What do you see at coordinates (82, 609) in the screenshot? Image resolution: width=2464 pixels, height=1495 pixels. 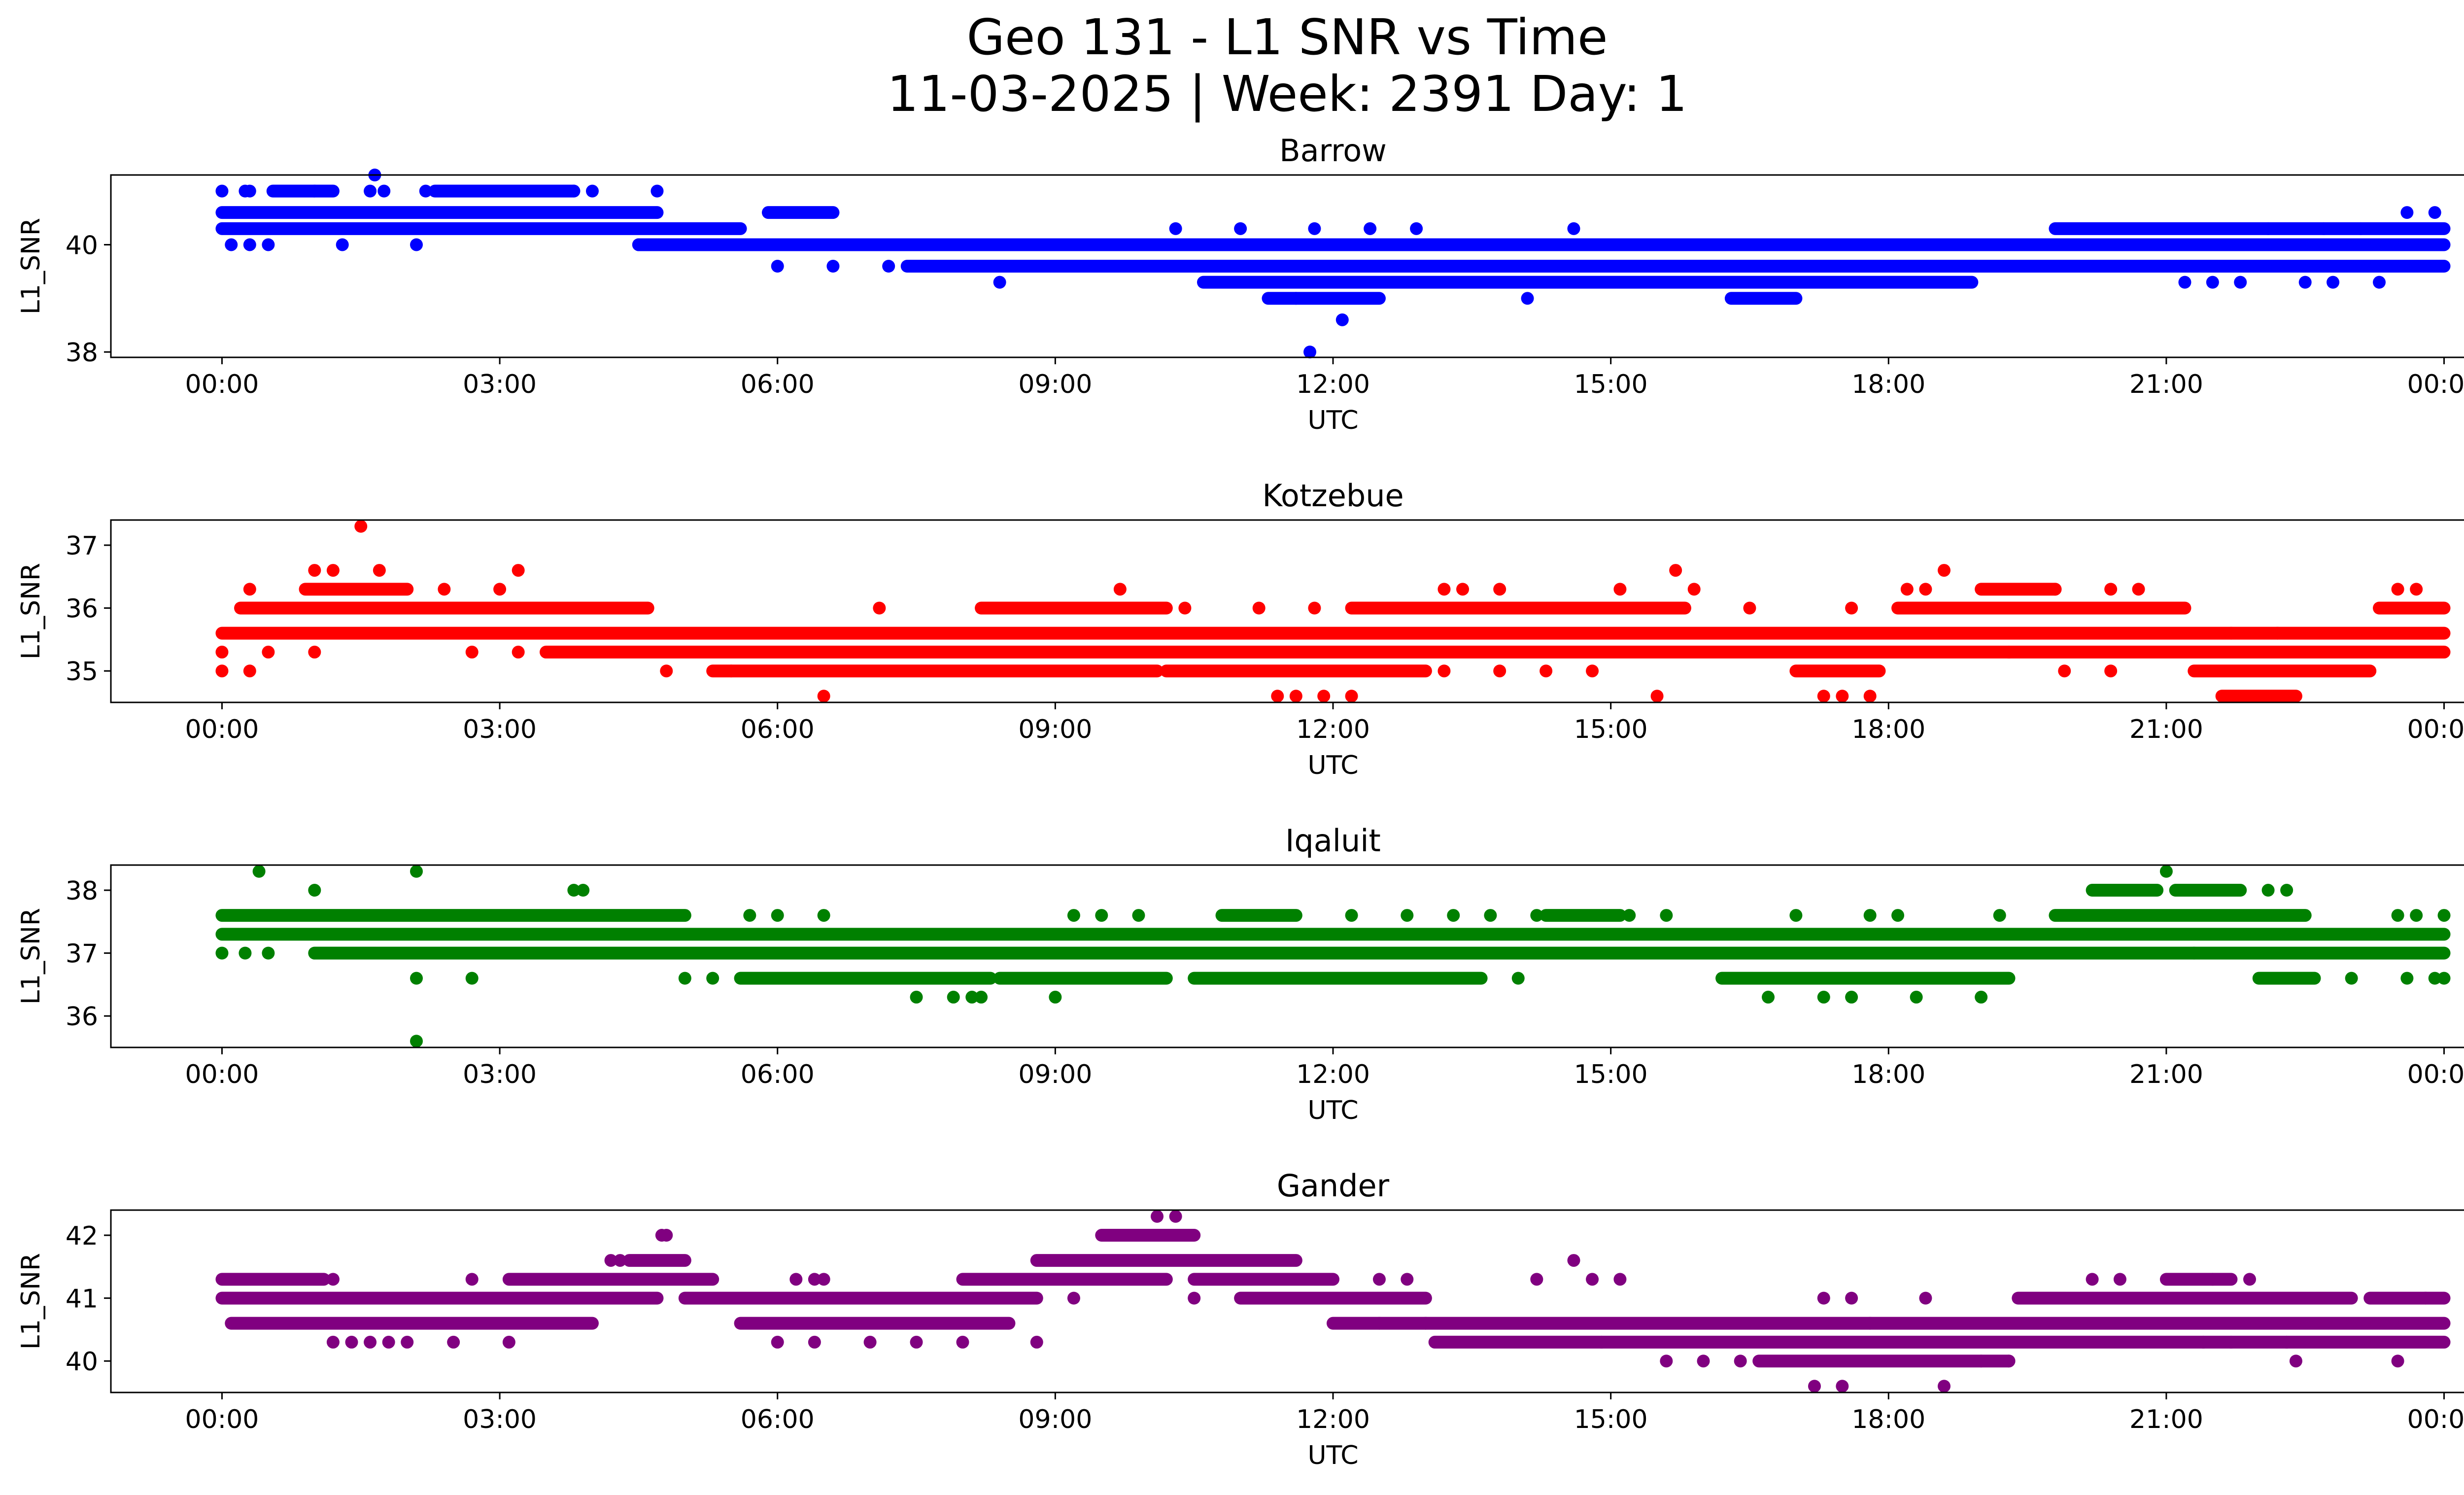 I see `y-tick-label: 36` at bounding box center [82, 609].